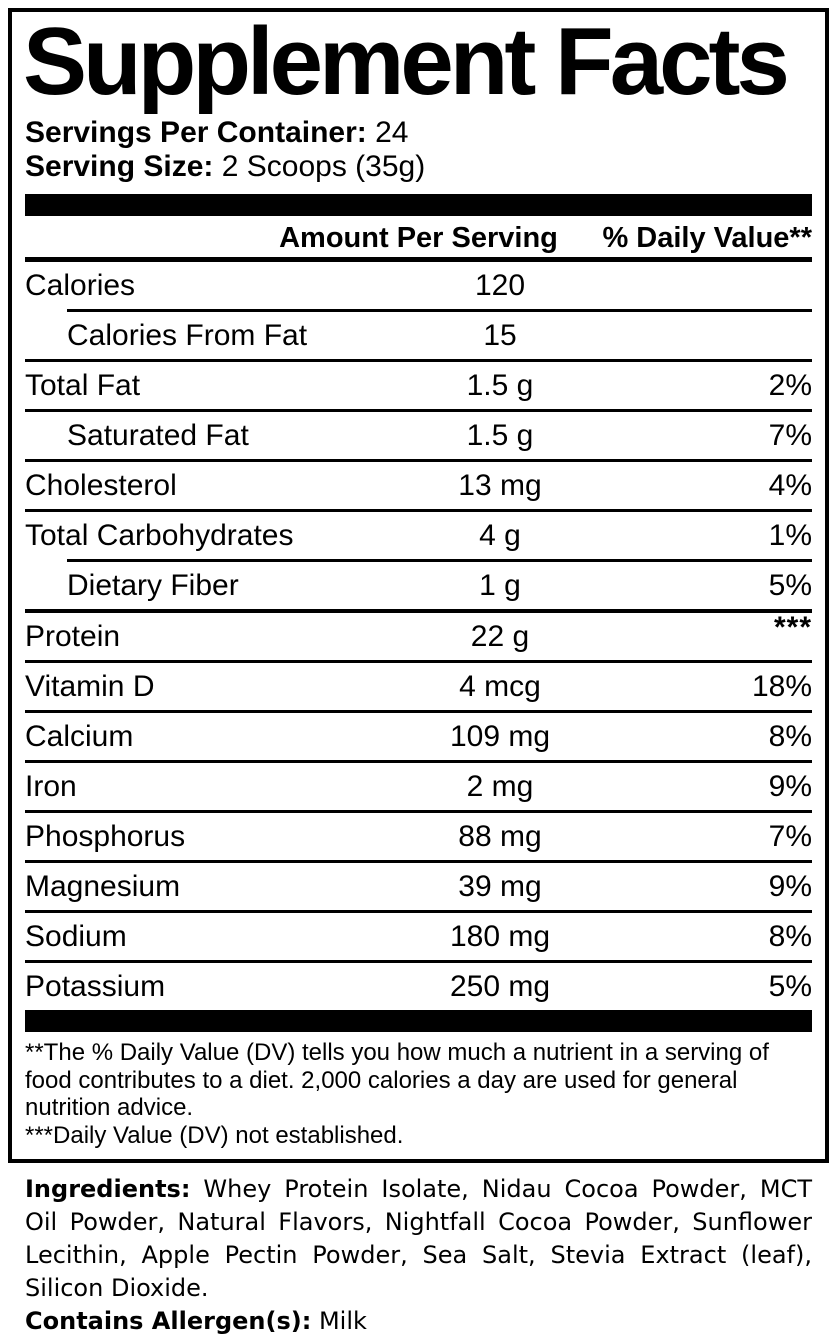 The image size is (837, 1338). What do you see at coordinates (158, 435) in the screenshot?
I see `nutrient-name: Saturated Fat` at bounding box center [158, 435].